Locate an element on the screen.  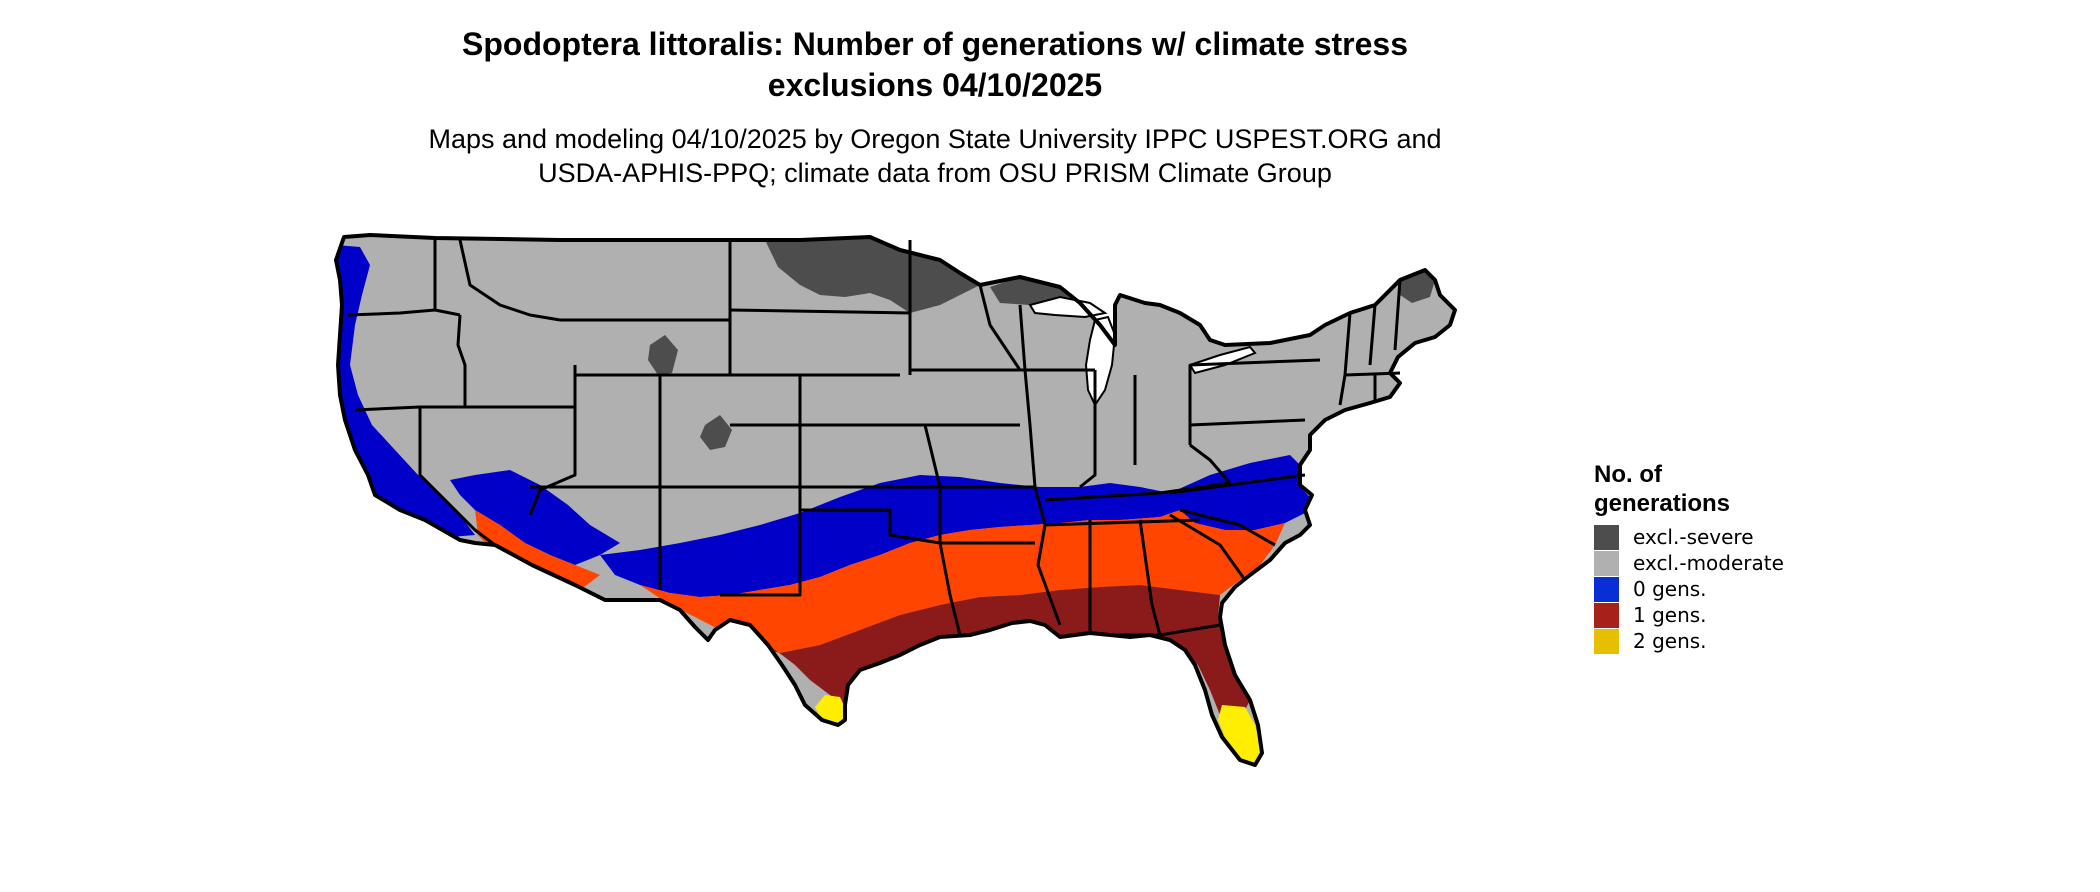
legend-label-0-gens: 0 gens. is located at coordinates (1670, 589).